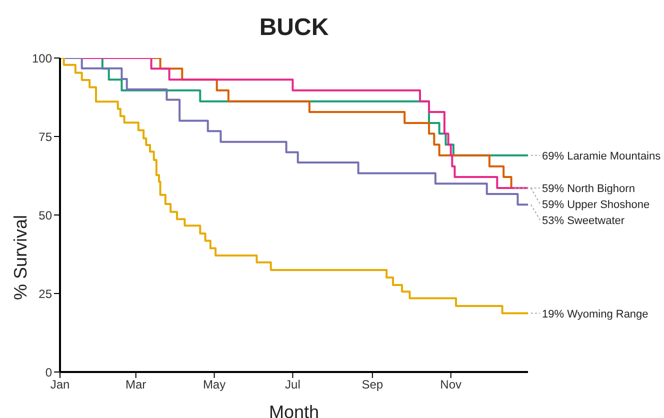 The image size is (664, 418). What do you see at coordinates (596, 204) in the screenshot?
I see `series-label: 59% Upper Shoshone` at bounding box center [596, 204].